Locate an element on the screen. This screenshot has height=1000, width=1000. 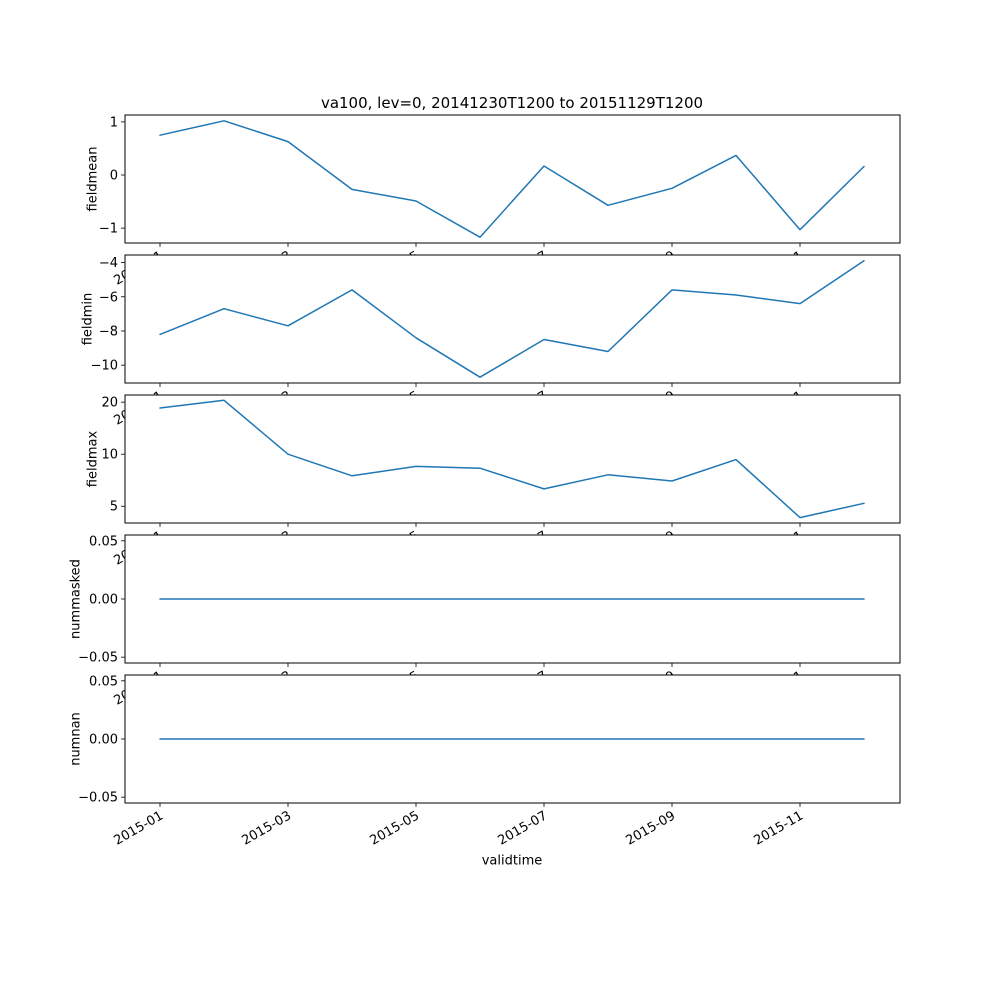
x-tick-label: 2015-07 is located at coordinates (522, 828).